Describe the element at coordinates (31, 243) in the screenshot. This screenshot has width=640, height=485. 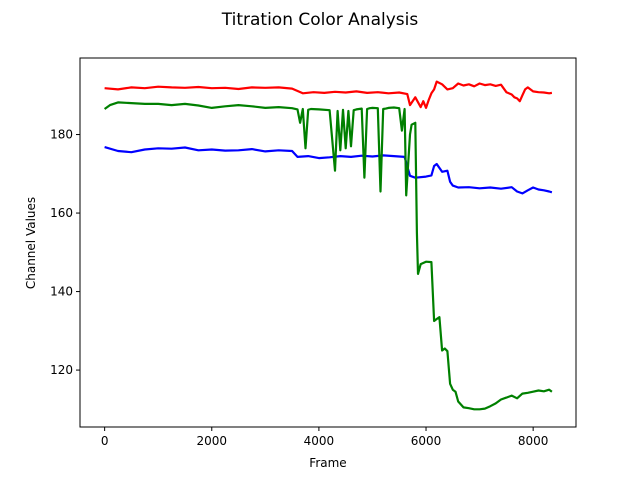
I see `y-axis-label: Channel Values` at that location.